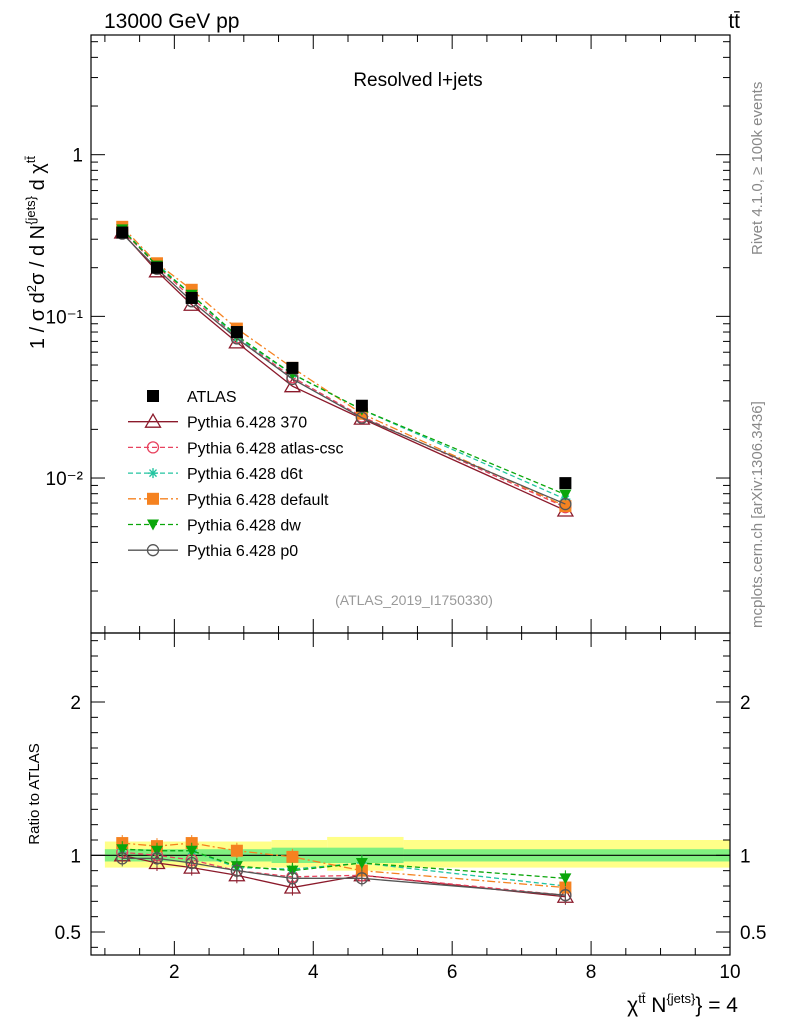 The image size is (786, 1024). Describe the element at coordinates (65, 479) in the screenshot. I see `y-tick-label: 10⁻²` at that location.